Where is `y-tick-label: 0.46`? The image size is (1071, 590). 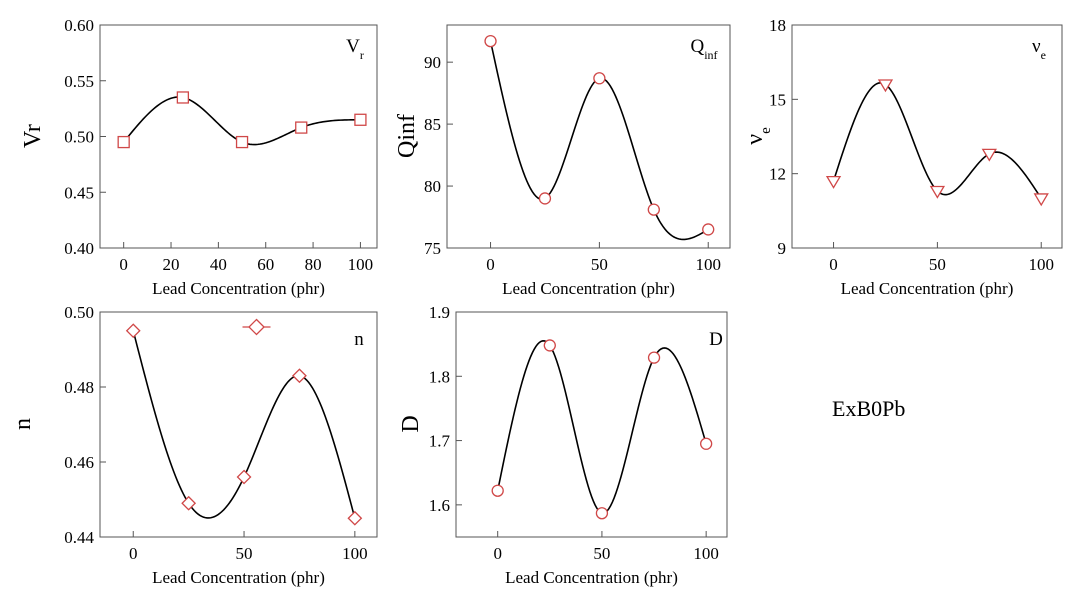
y-tick-label: 0.46 is located at coordinates (79, 462).